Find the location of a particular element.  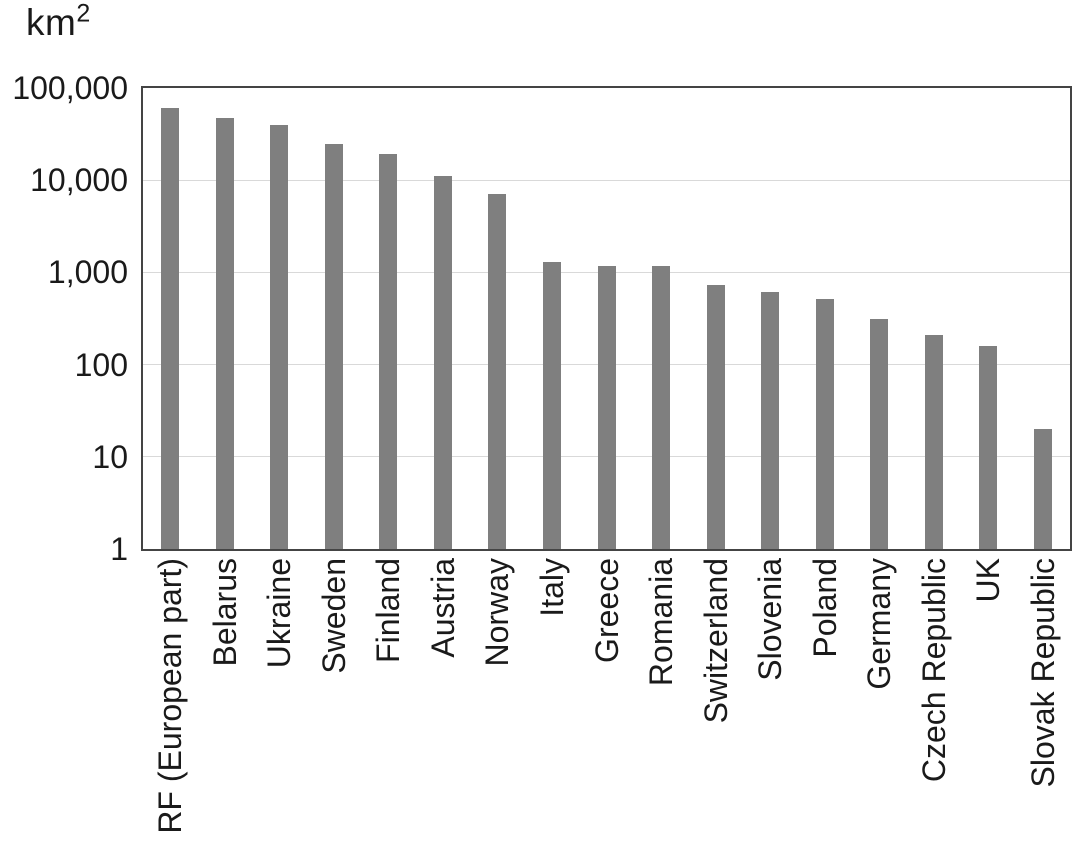

bar-czech-republic is located at coordinates (933, 441).